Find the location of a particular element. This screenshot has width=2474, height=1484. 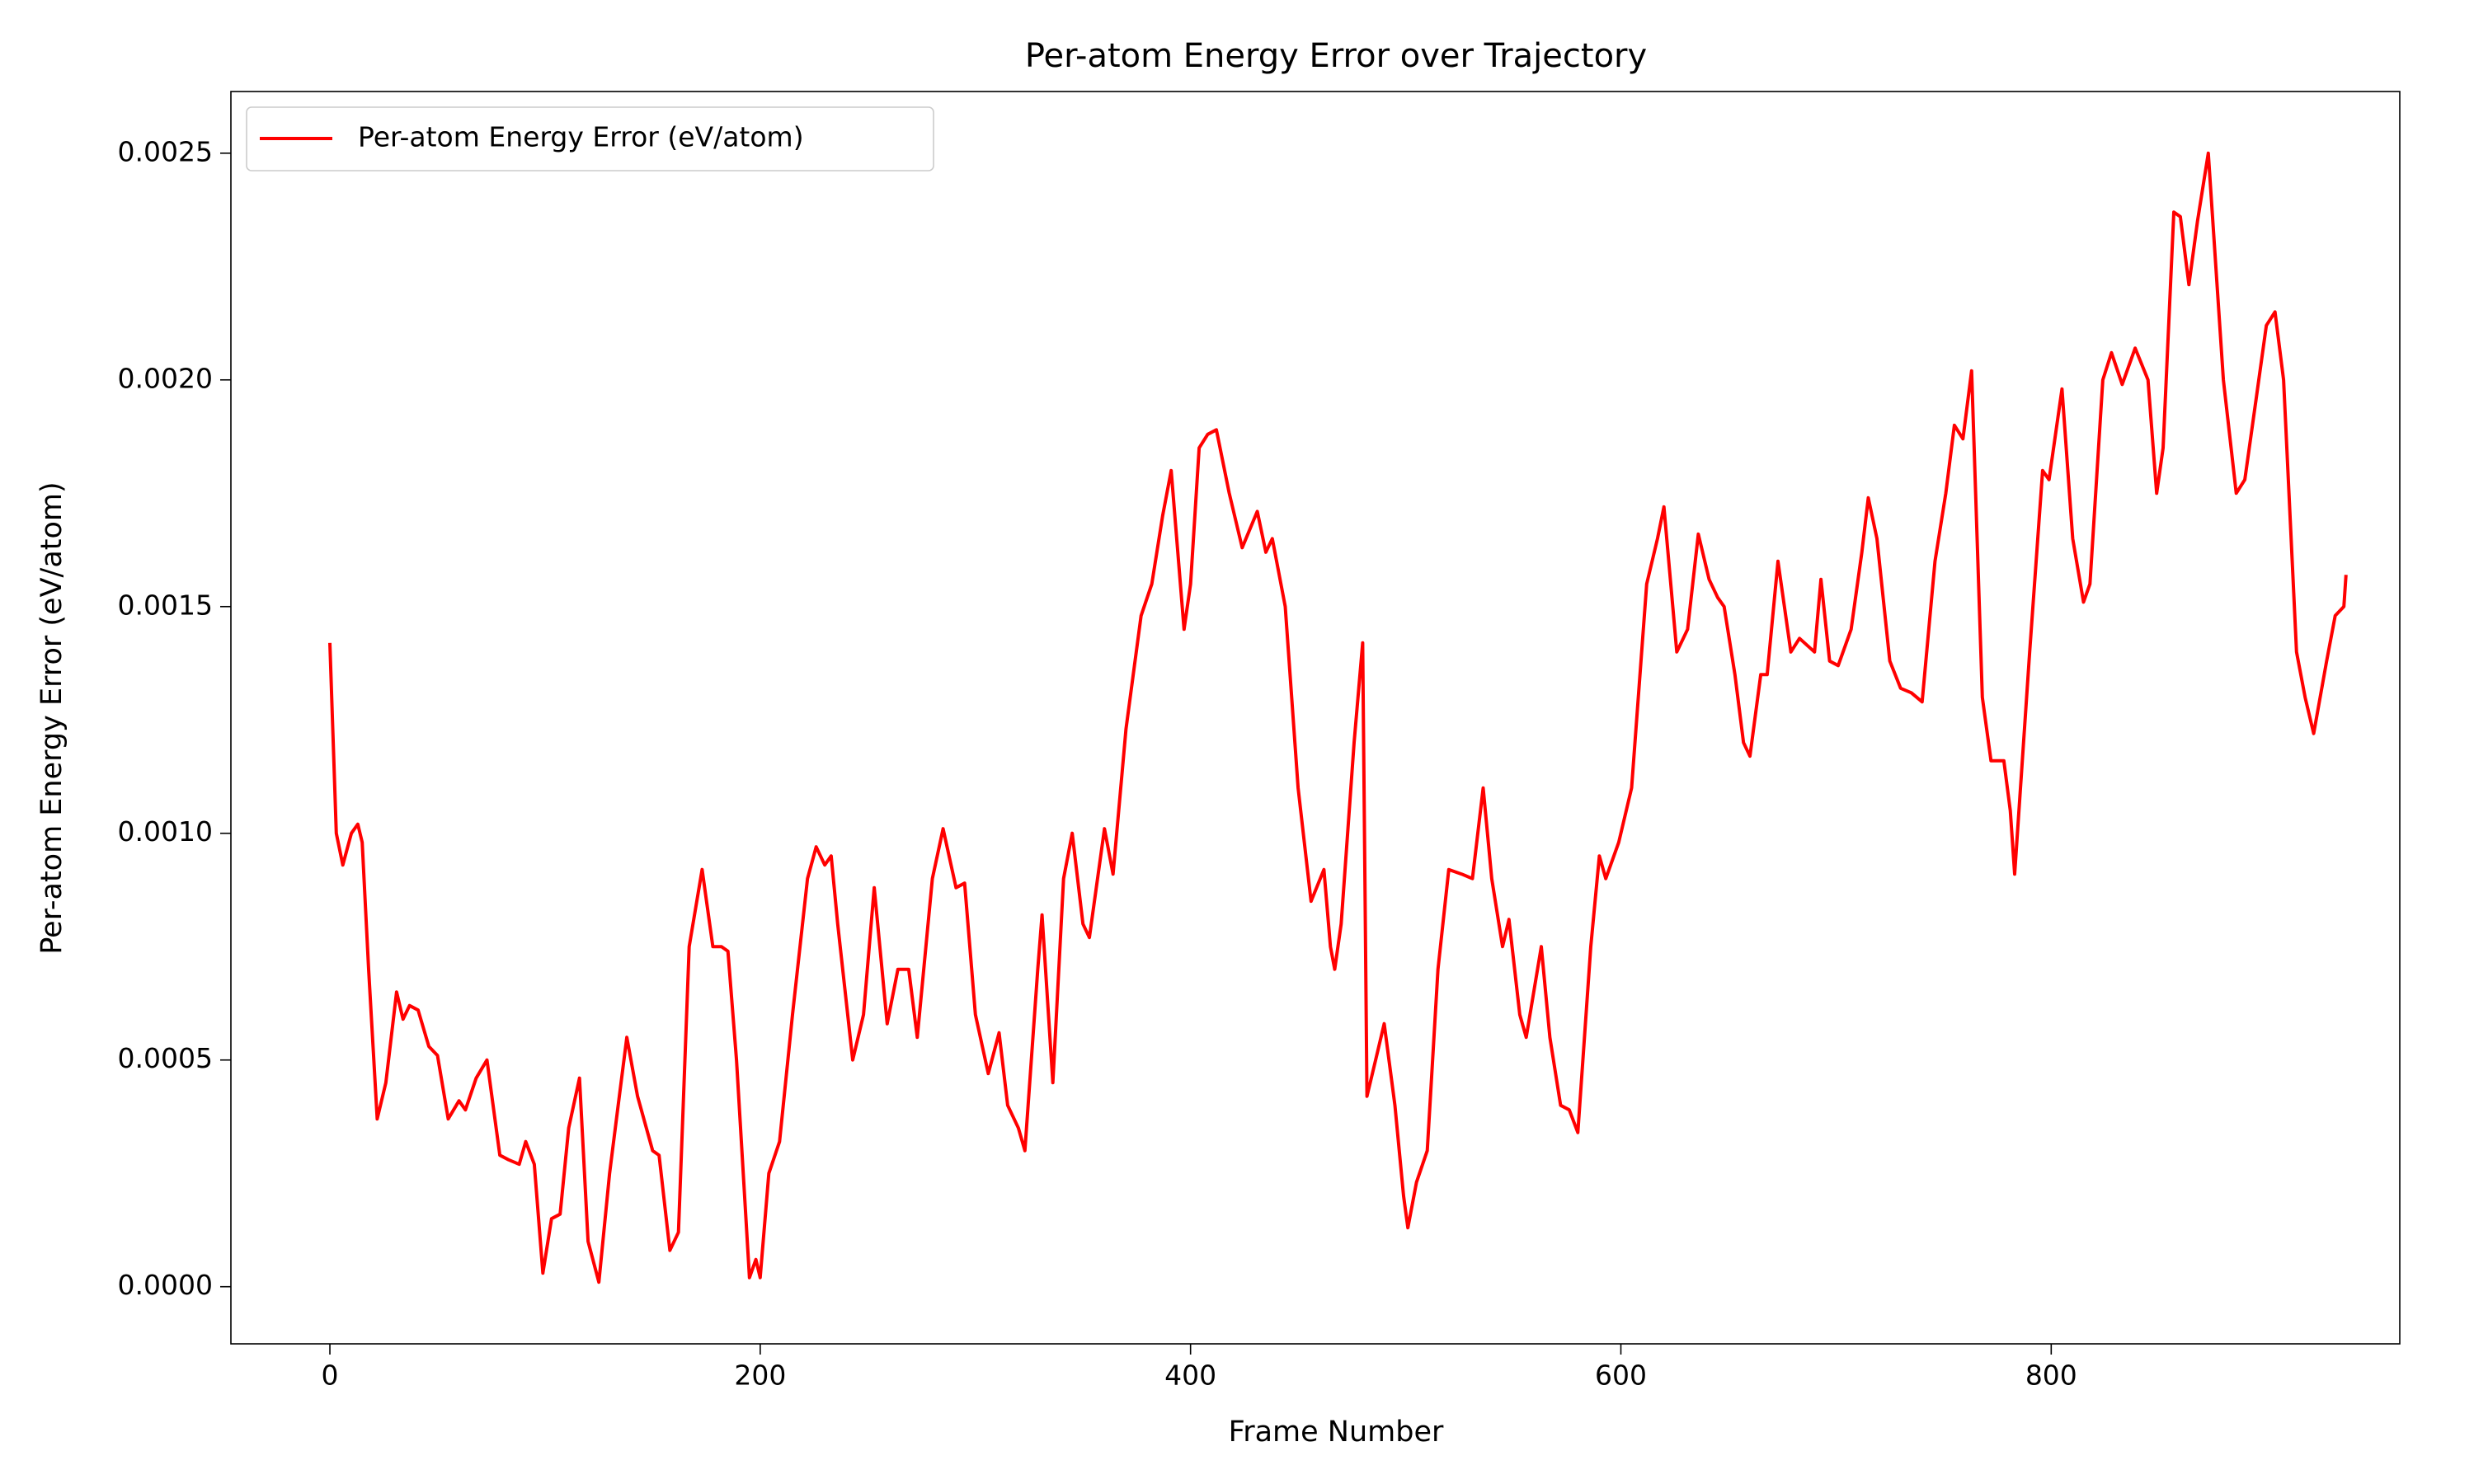

x-axis-label: Frame Number is located at coordinates (1336, 1432).